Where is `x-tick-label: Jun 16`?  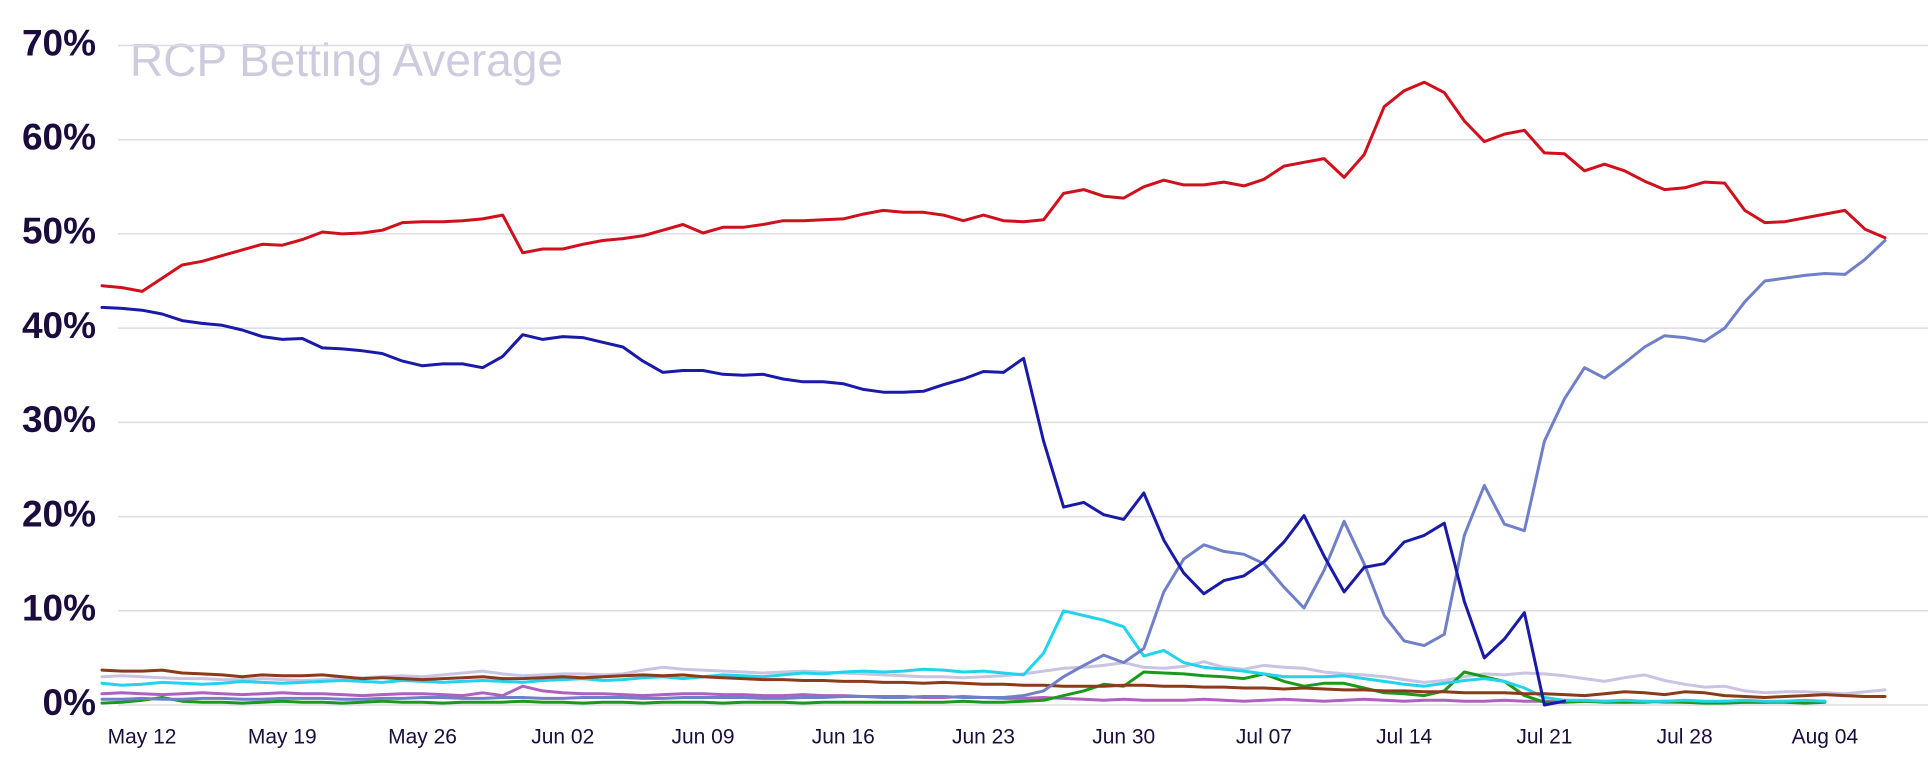 x-tick-label: Jun 16 is located at coordinates (843, 737).